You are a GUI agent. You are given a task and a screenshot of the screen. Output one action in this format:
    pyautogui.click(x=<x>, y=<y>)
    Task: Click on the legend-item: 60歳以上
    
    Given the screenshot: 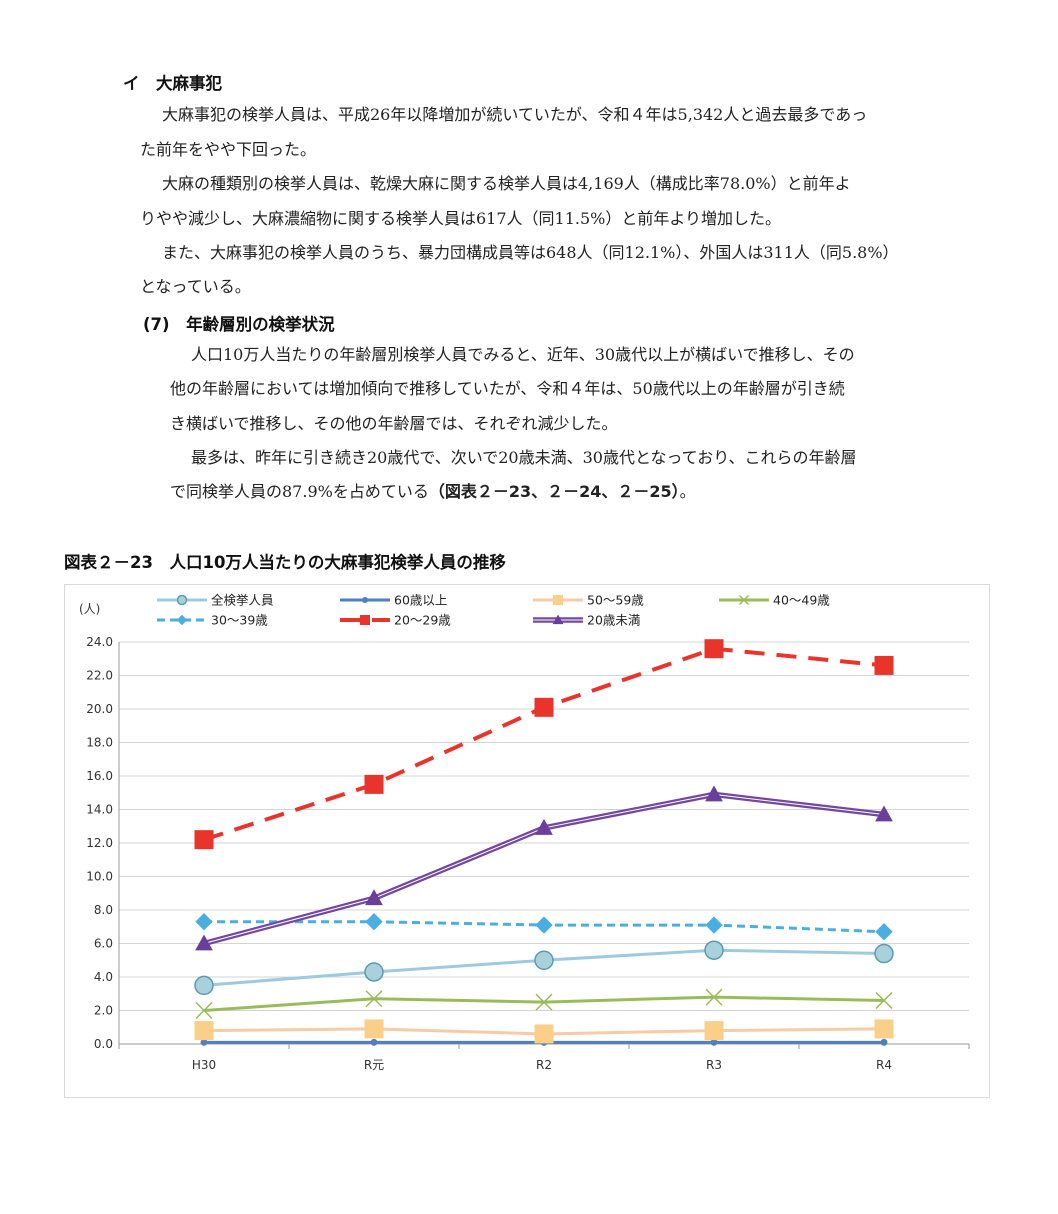 What is the action you would take?
    pyautogui.click(x=393, y=600)
    